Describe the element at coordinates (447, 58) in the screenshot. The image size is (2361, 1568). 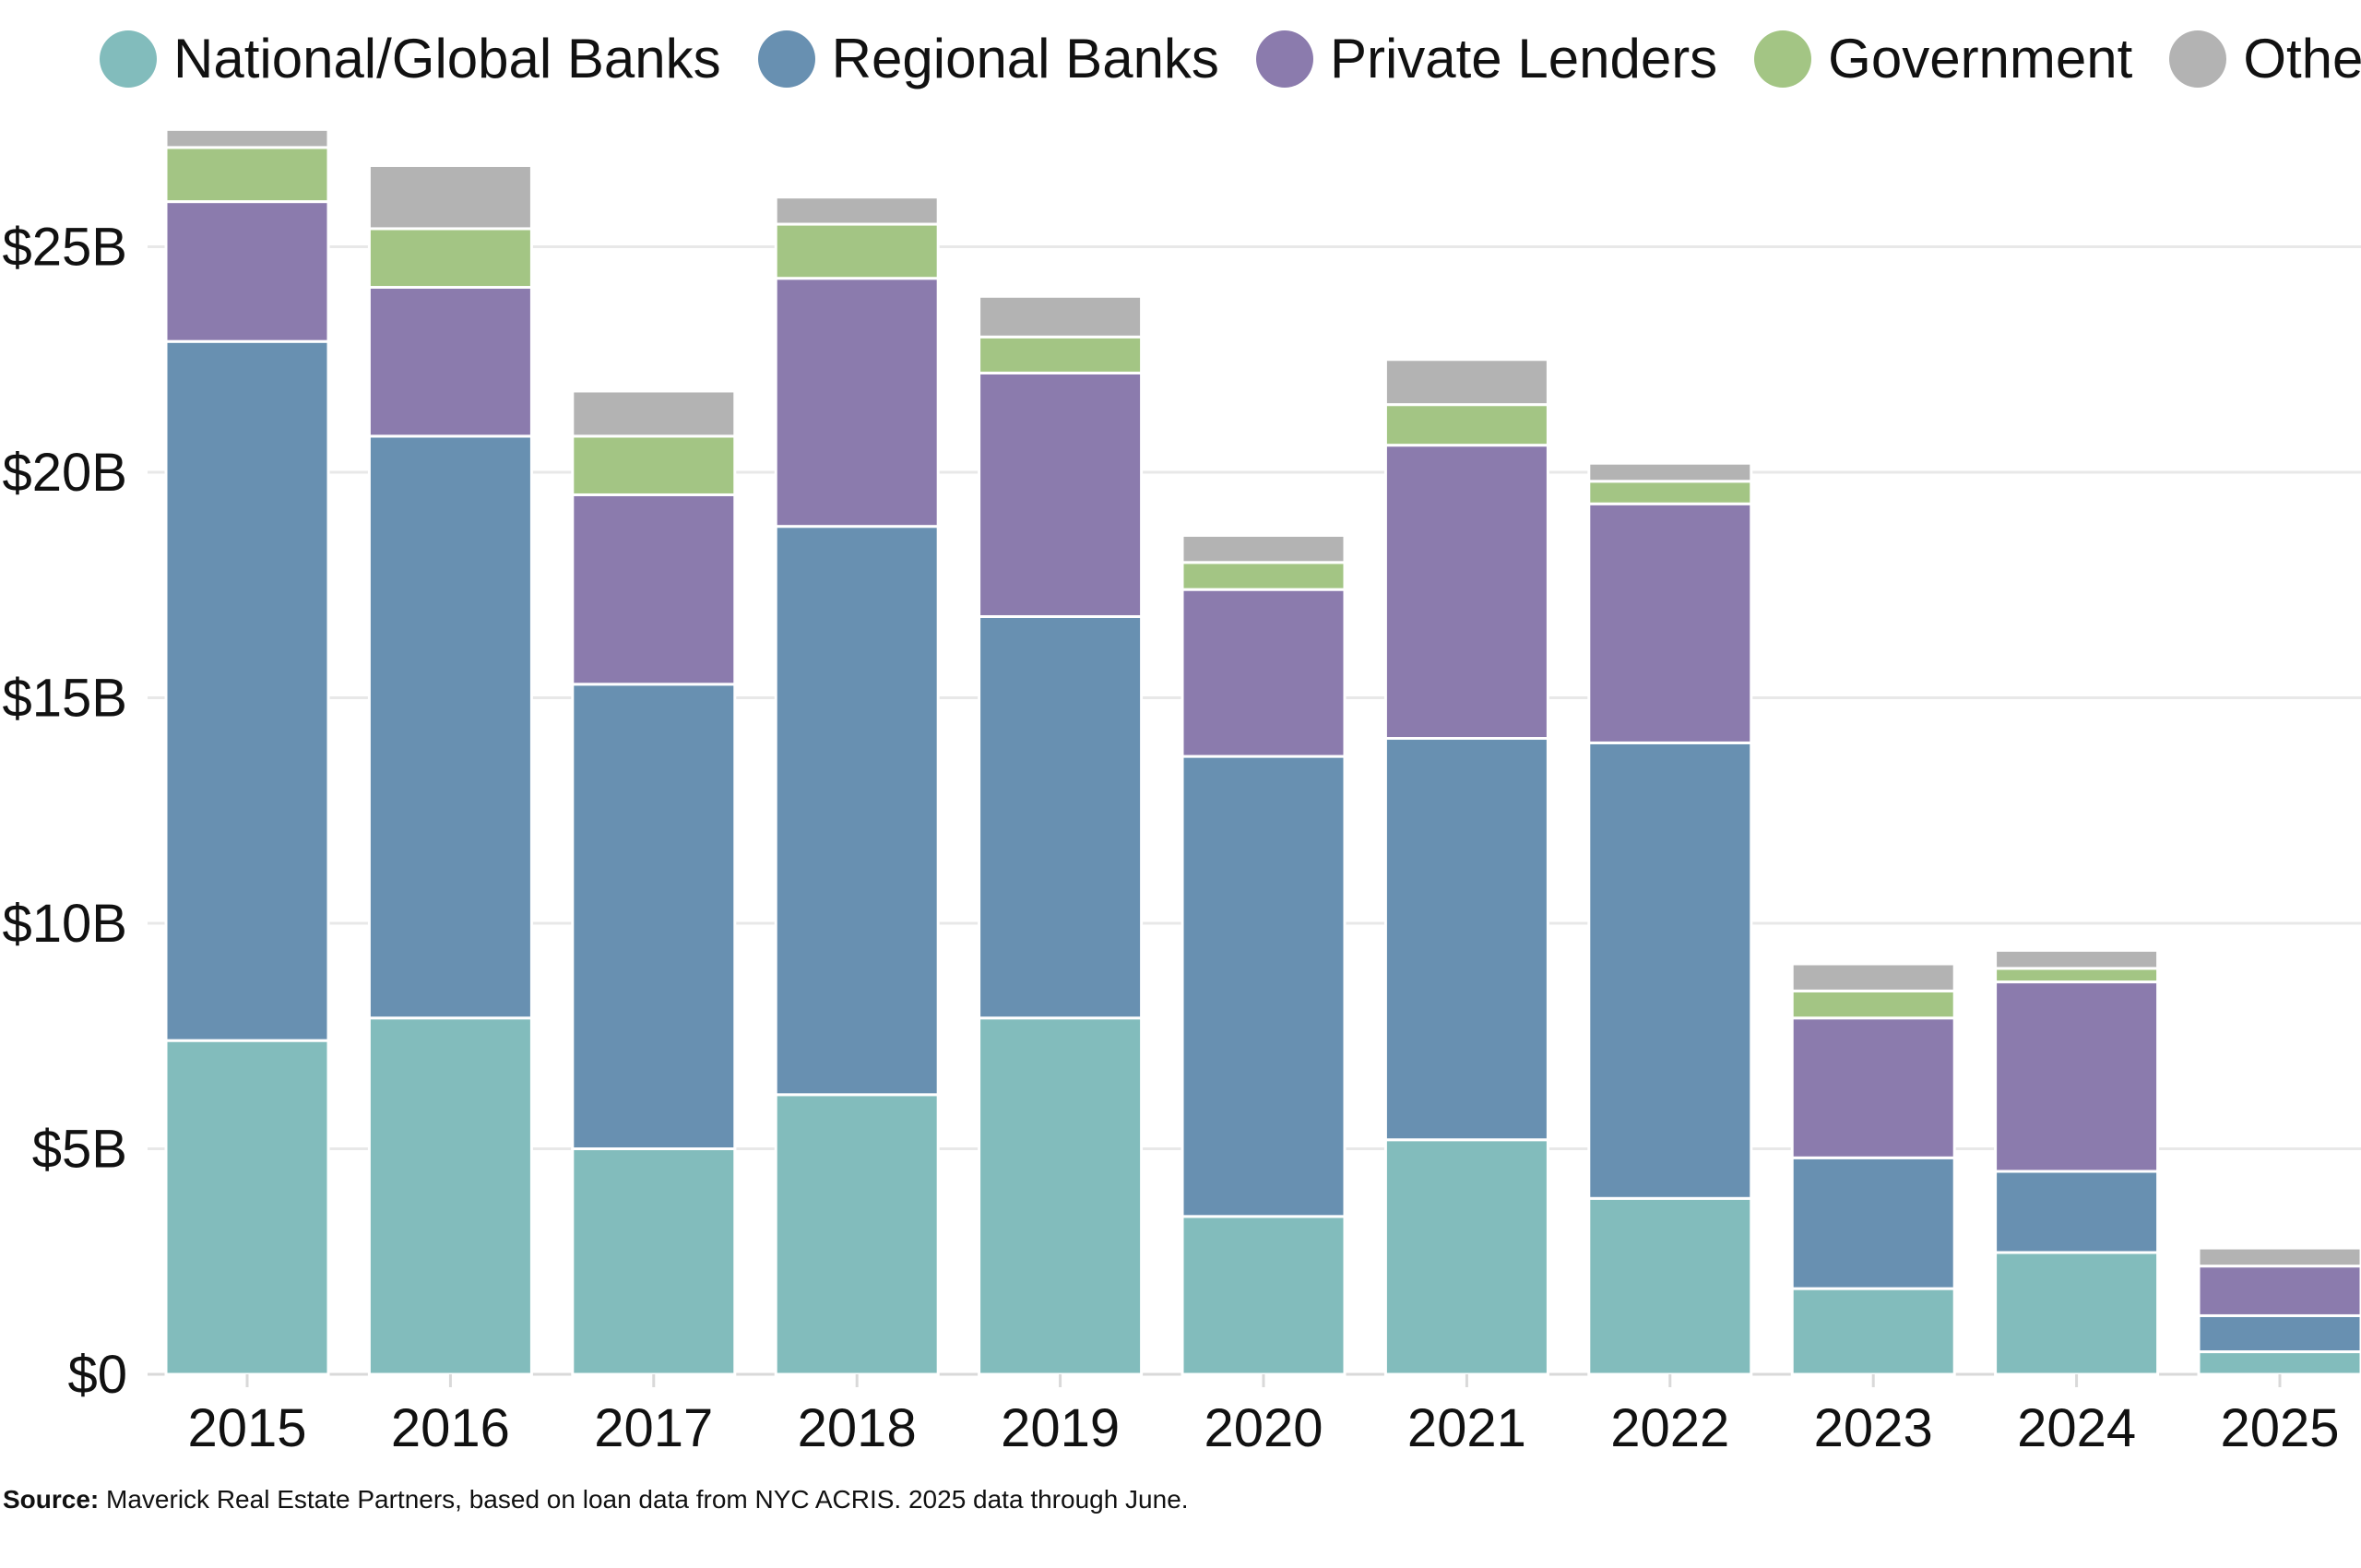
I see `legend-label: National/Global Banks` at that location.